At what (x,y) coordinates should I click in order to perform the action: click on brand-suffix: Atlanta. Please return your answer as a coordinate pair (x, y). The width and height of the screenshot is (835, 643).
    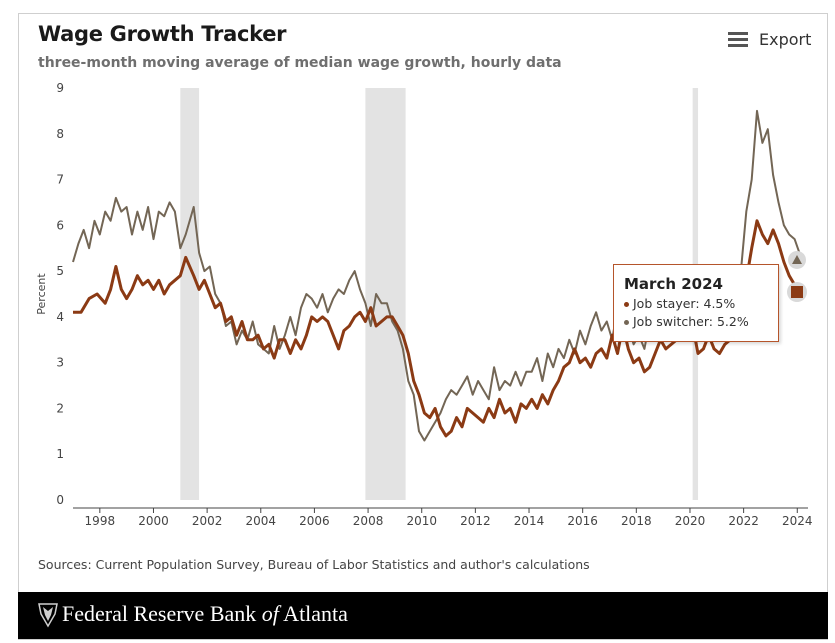
    Looking at the image, I should click on (313, 613).